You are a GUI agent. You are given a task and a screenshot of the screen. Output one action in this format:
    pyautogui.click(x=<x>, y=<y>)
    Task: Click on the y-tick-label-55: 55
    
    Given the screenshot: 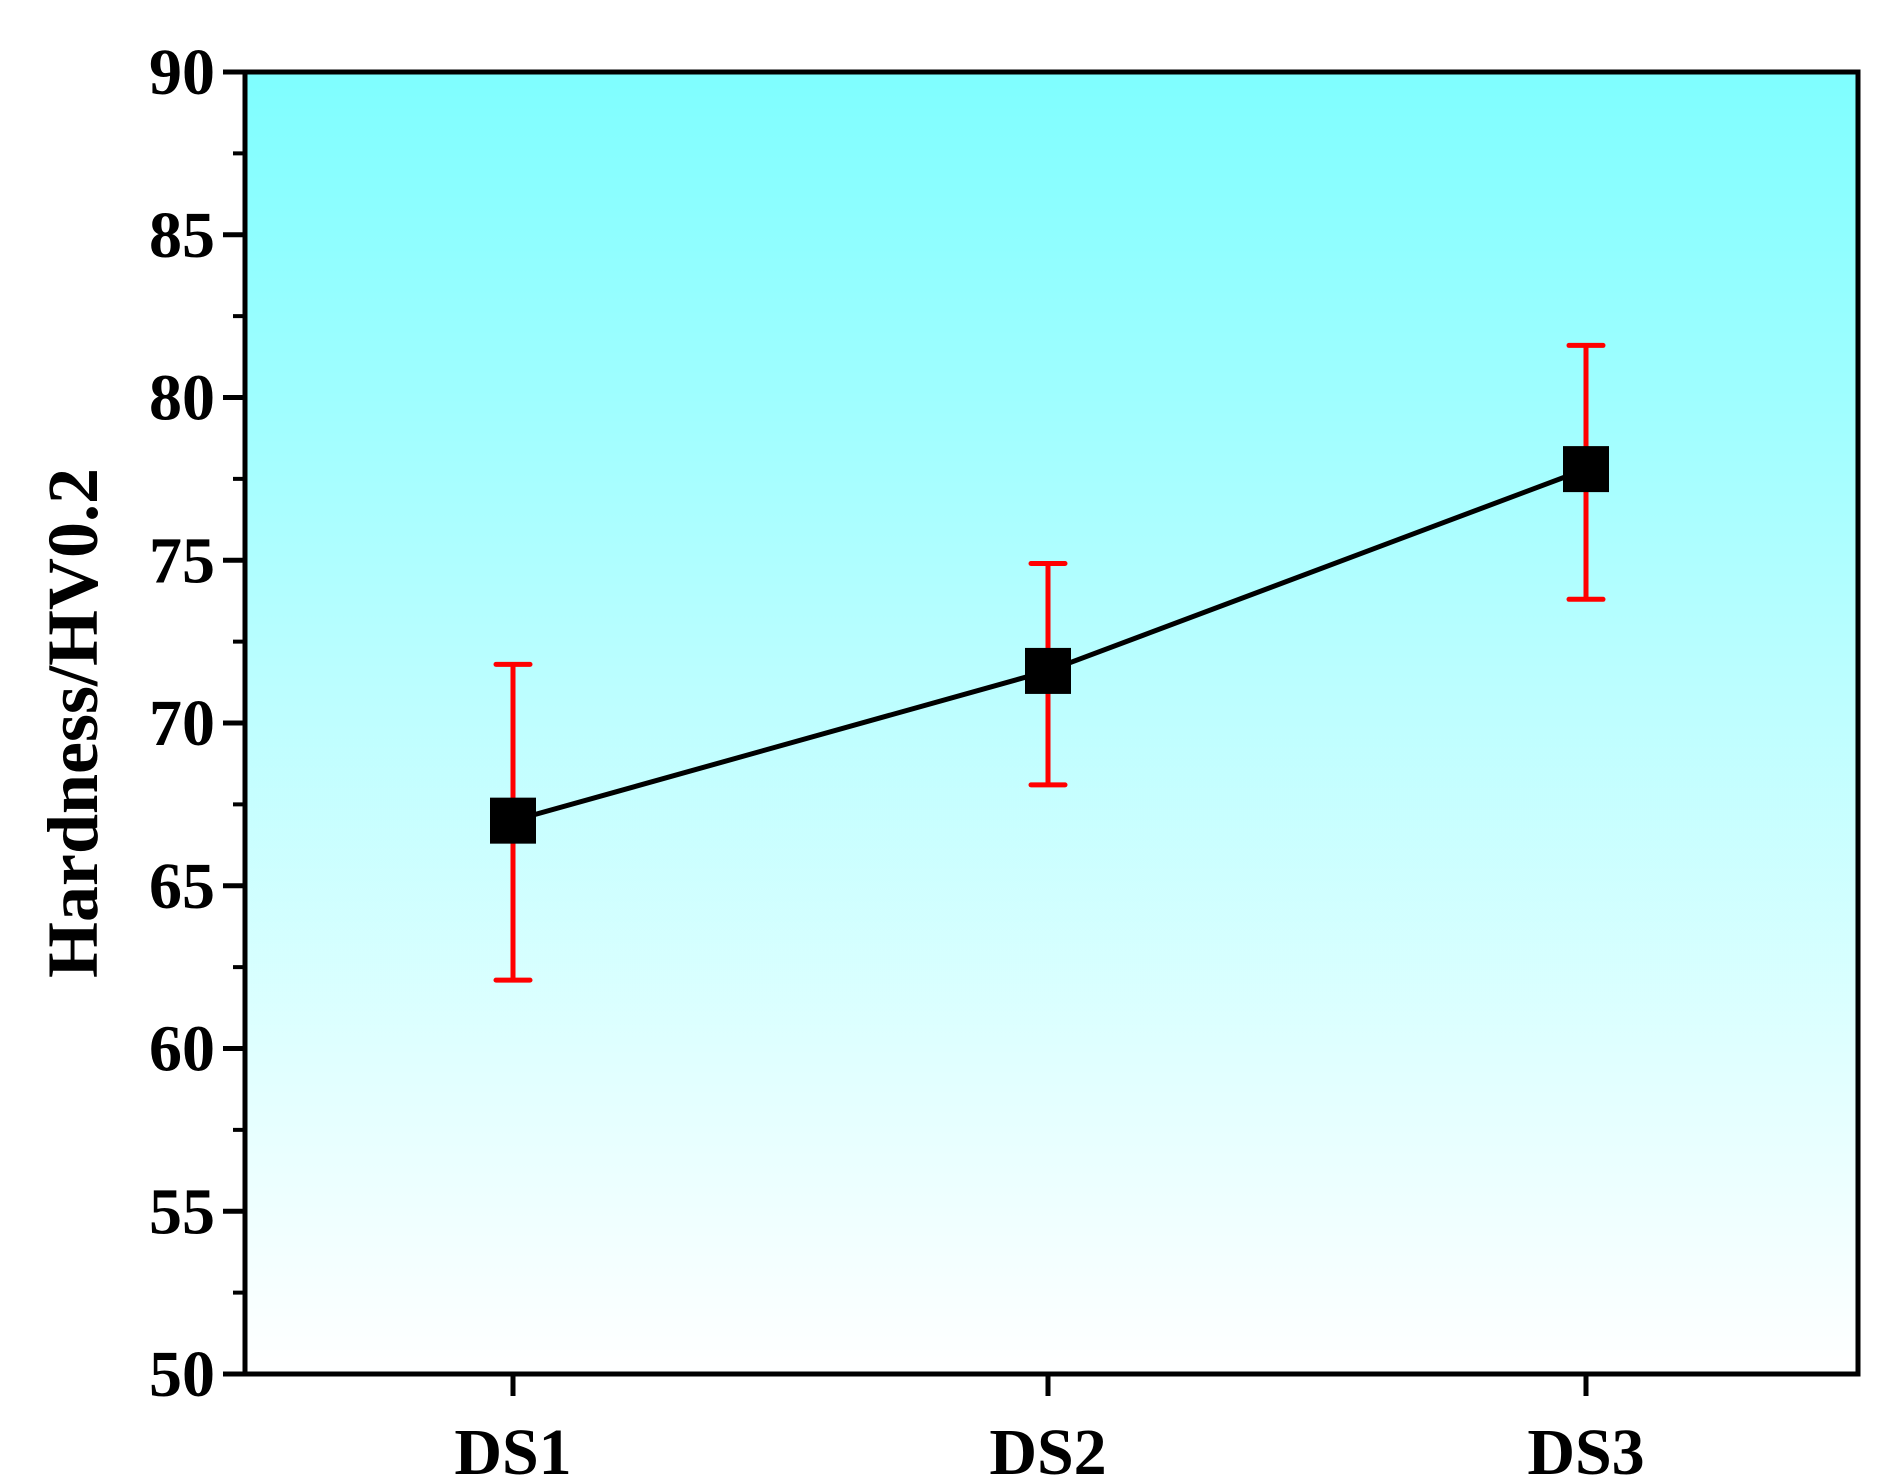 What is the action you would take?
    pyautogui.click(x=182, y=1211)
    